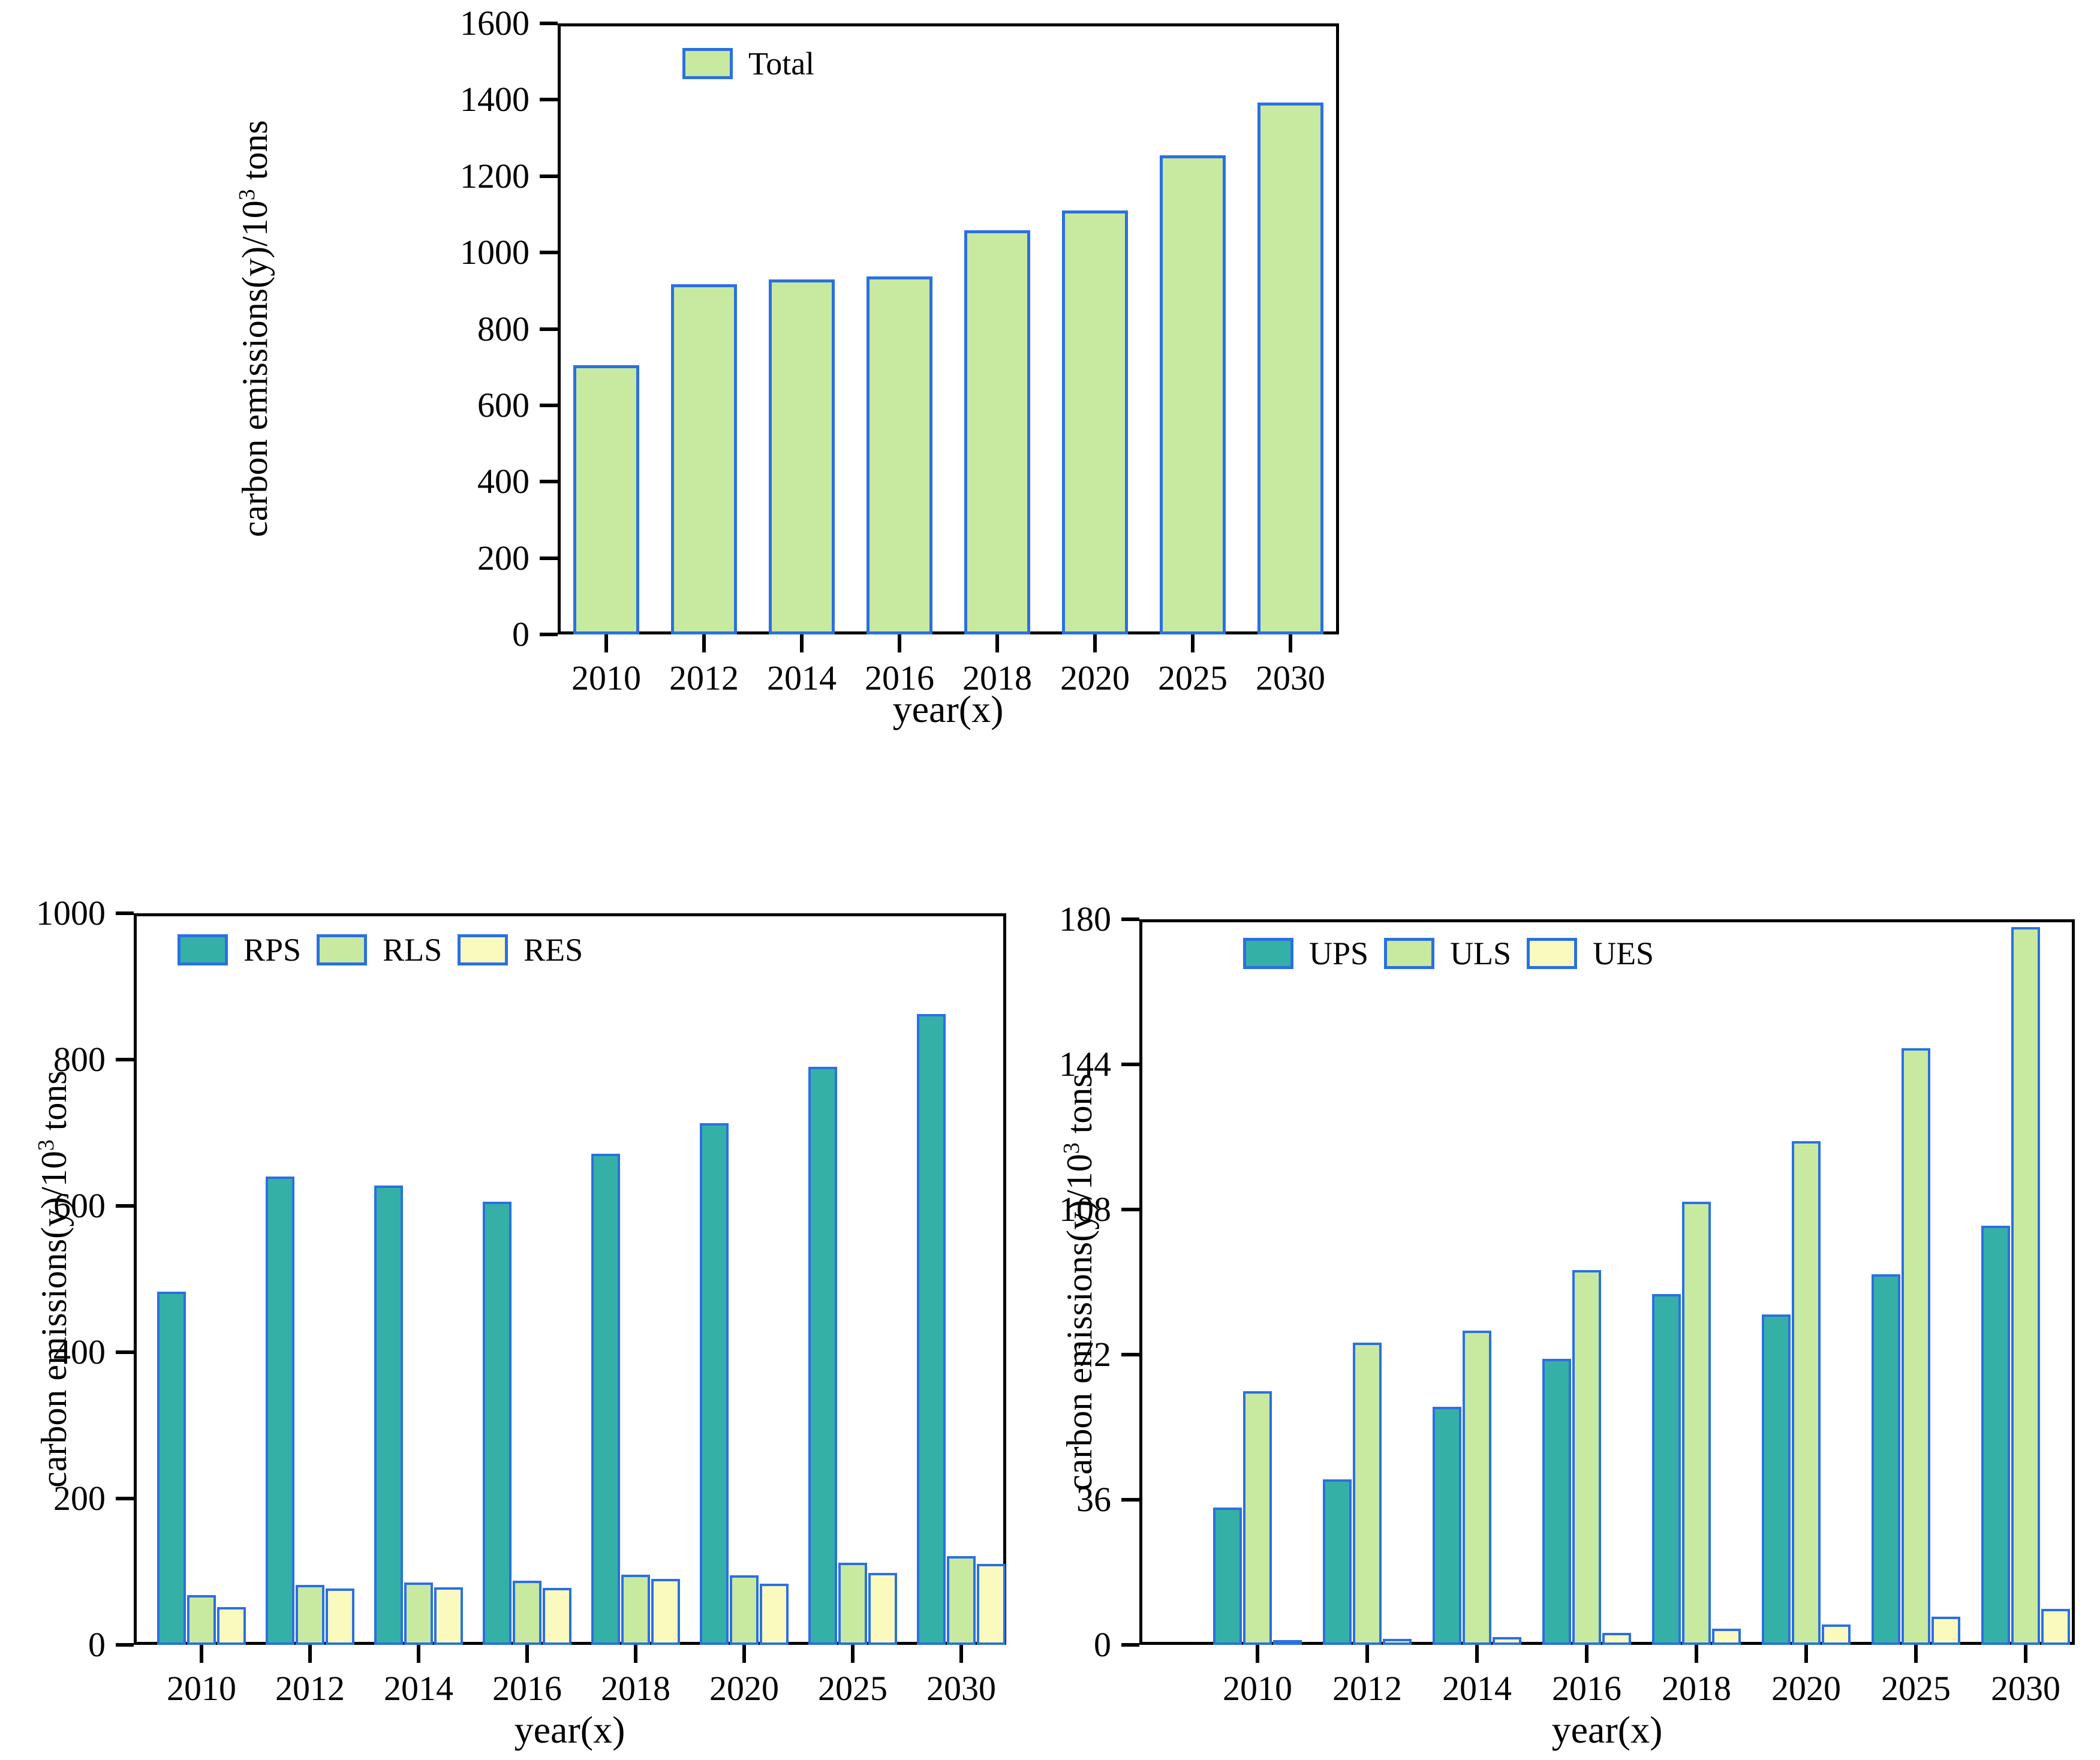  I want to click on legend-urban: UPS ULS UES, so click(1456, 954).